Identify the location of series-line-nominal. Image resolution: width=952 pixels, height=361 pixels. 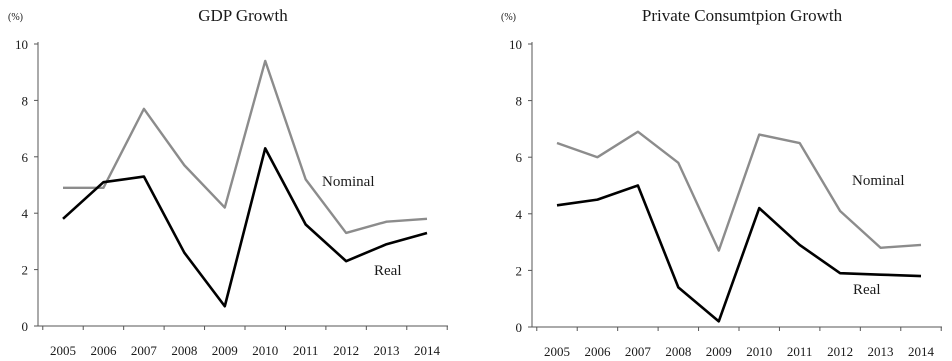
(739, 191).